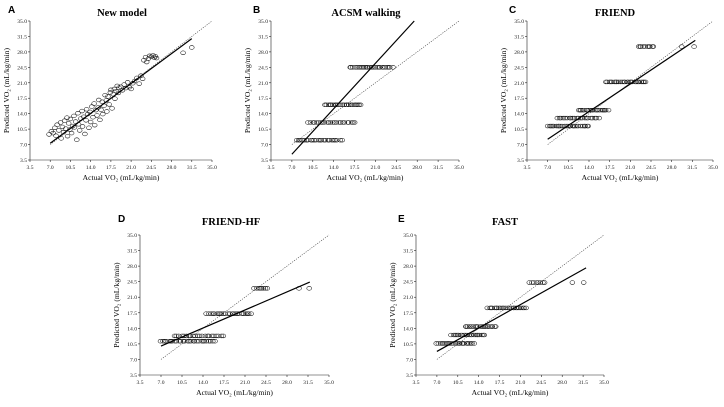 Image resolution: width=724 pixels, height=407 pixels. What do you see at coordinates (519, 22) in the screenshot?
I see `y-tick-label: 35.0` at bounding box center [519, 22].